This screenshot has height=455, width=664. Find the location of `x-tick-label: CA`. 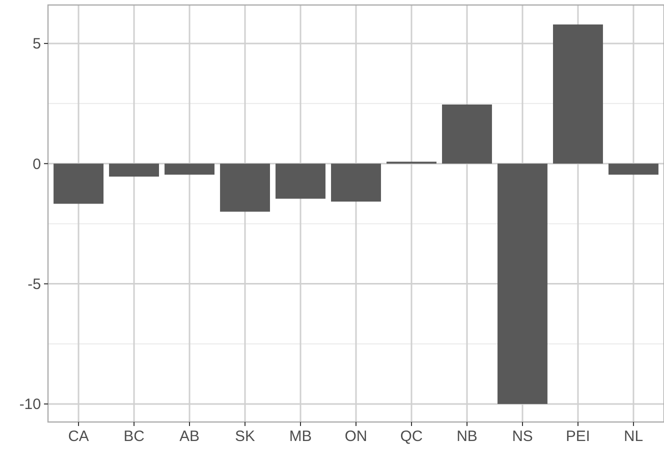

x-tick-label: CA is located at coordinates (78, 436).